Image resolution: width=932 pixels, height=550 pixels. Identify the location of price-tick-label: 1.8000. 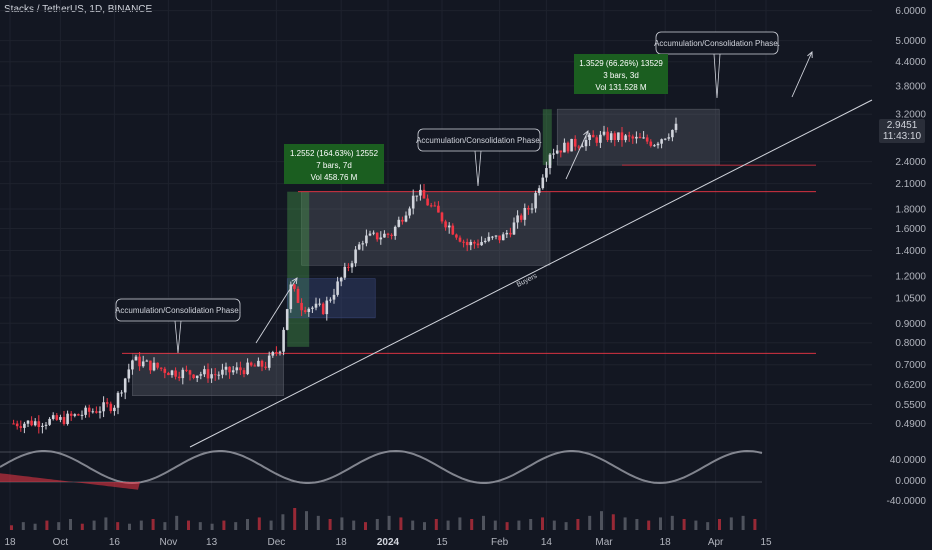
(910, 210).